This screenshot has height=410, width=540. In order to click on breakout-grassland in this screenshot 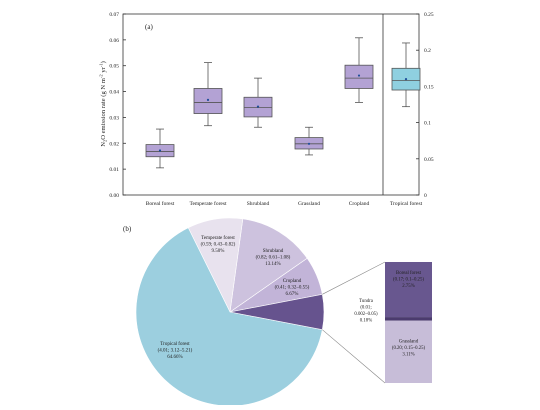, I will do `click(408, 351)`.